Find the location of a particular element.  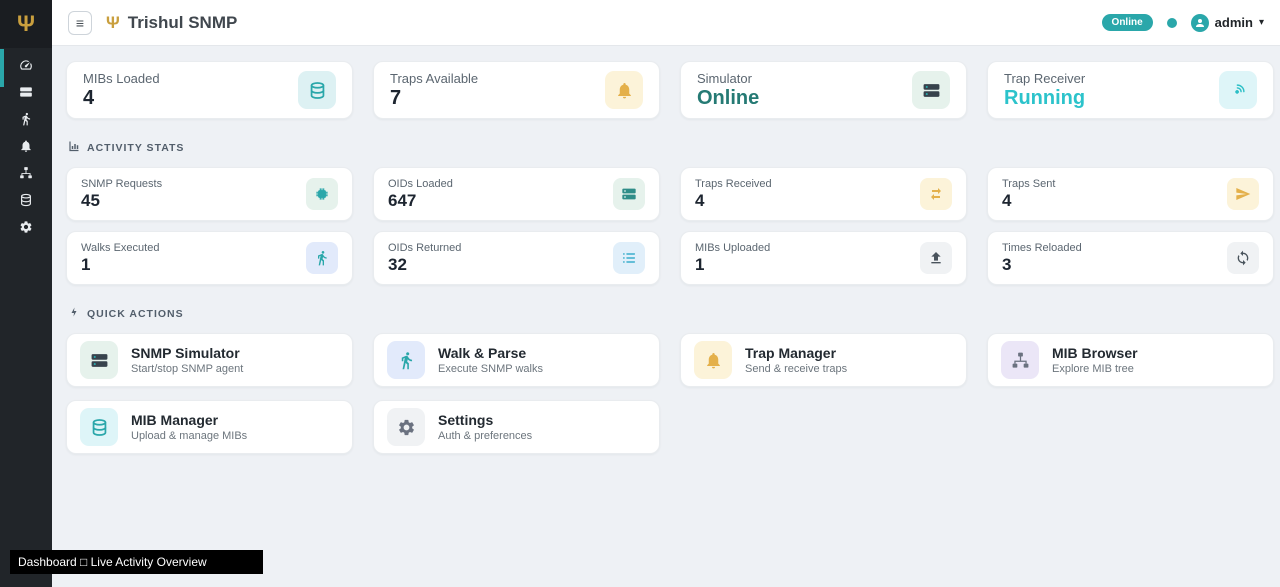

exchange-icon is located at coordinates (936, 194).